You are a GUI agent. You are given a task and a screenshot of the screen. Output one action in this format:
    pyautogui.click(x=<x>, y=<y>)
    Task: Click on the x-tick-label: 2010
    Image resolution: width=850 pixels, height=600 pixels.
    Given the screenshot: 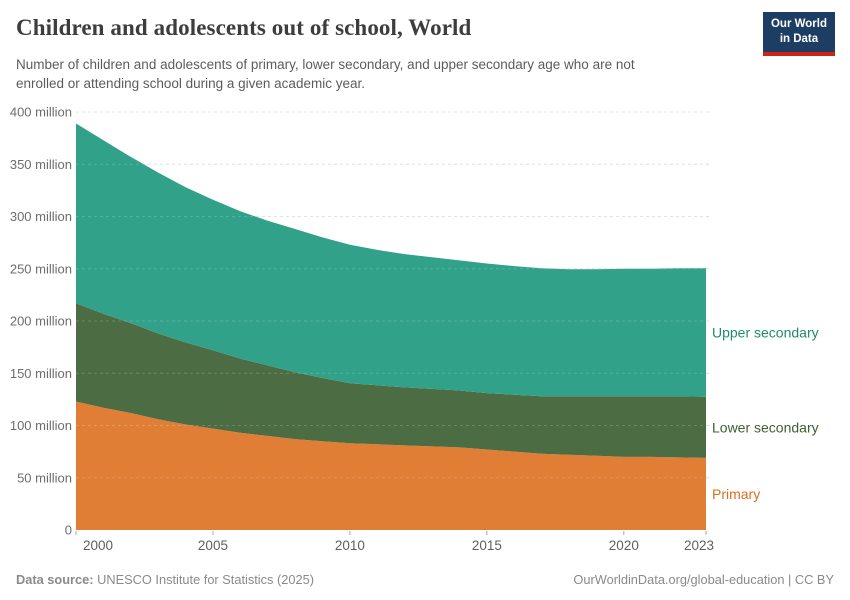 What is the action you would take?
    pyautogui.click(x=350, y=545)
    